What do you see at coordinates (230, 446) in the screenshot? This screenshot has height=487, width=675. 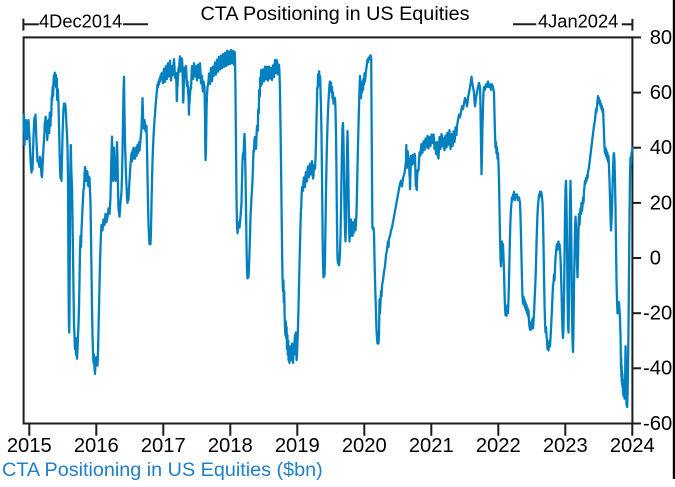 I see `svg-text: 2018` at bounding box center [230, 446].